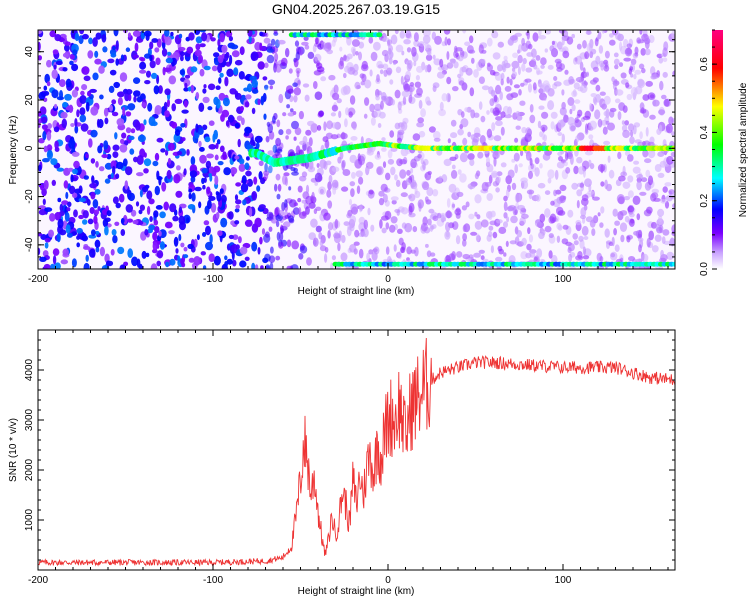 This screenshot has width=750, height=600. I want to click on y-tick-label: 1000, so click(29, 519).